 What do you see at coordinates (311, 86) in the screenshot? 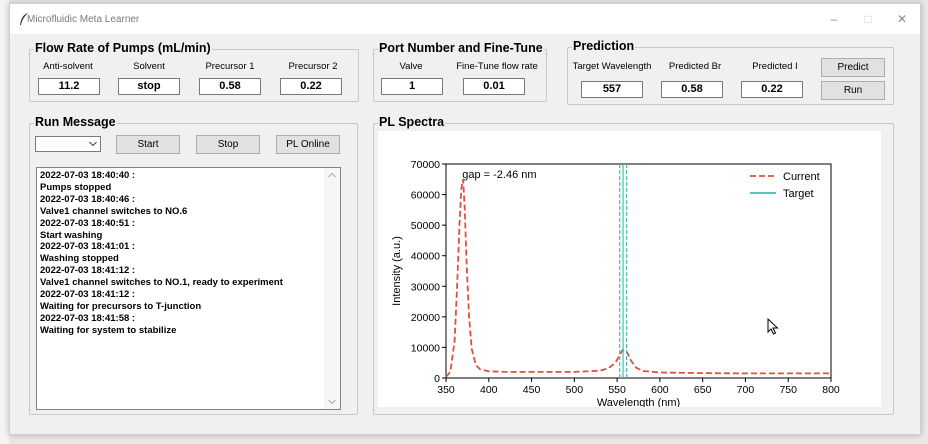
I see `precursor-2-field: 0.22` at bounding box center [311, 86].